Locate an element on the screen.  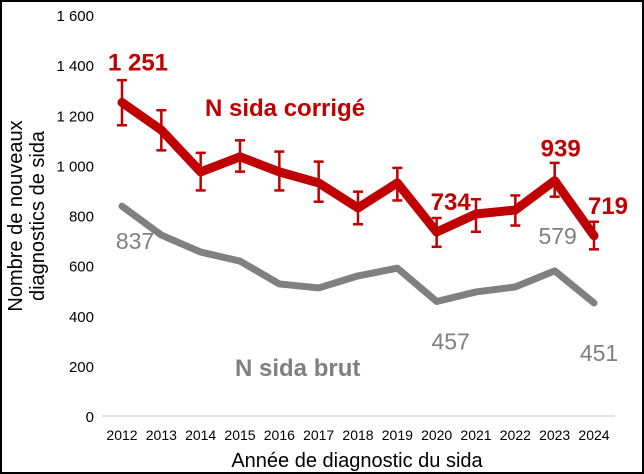
data-label: 451 is located at coordinates (599, 353).